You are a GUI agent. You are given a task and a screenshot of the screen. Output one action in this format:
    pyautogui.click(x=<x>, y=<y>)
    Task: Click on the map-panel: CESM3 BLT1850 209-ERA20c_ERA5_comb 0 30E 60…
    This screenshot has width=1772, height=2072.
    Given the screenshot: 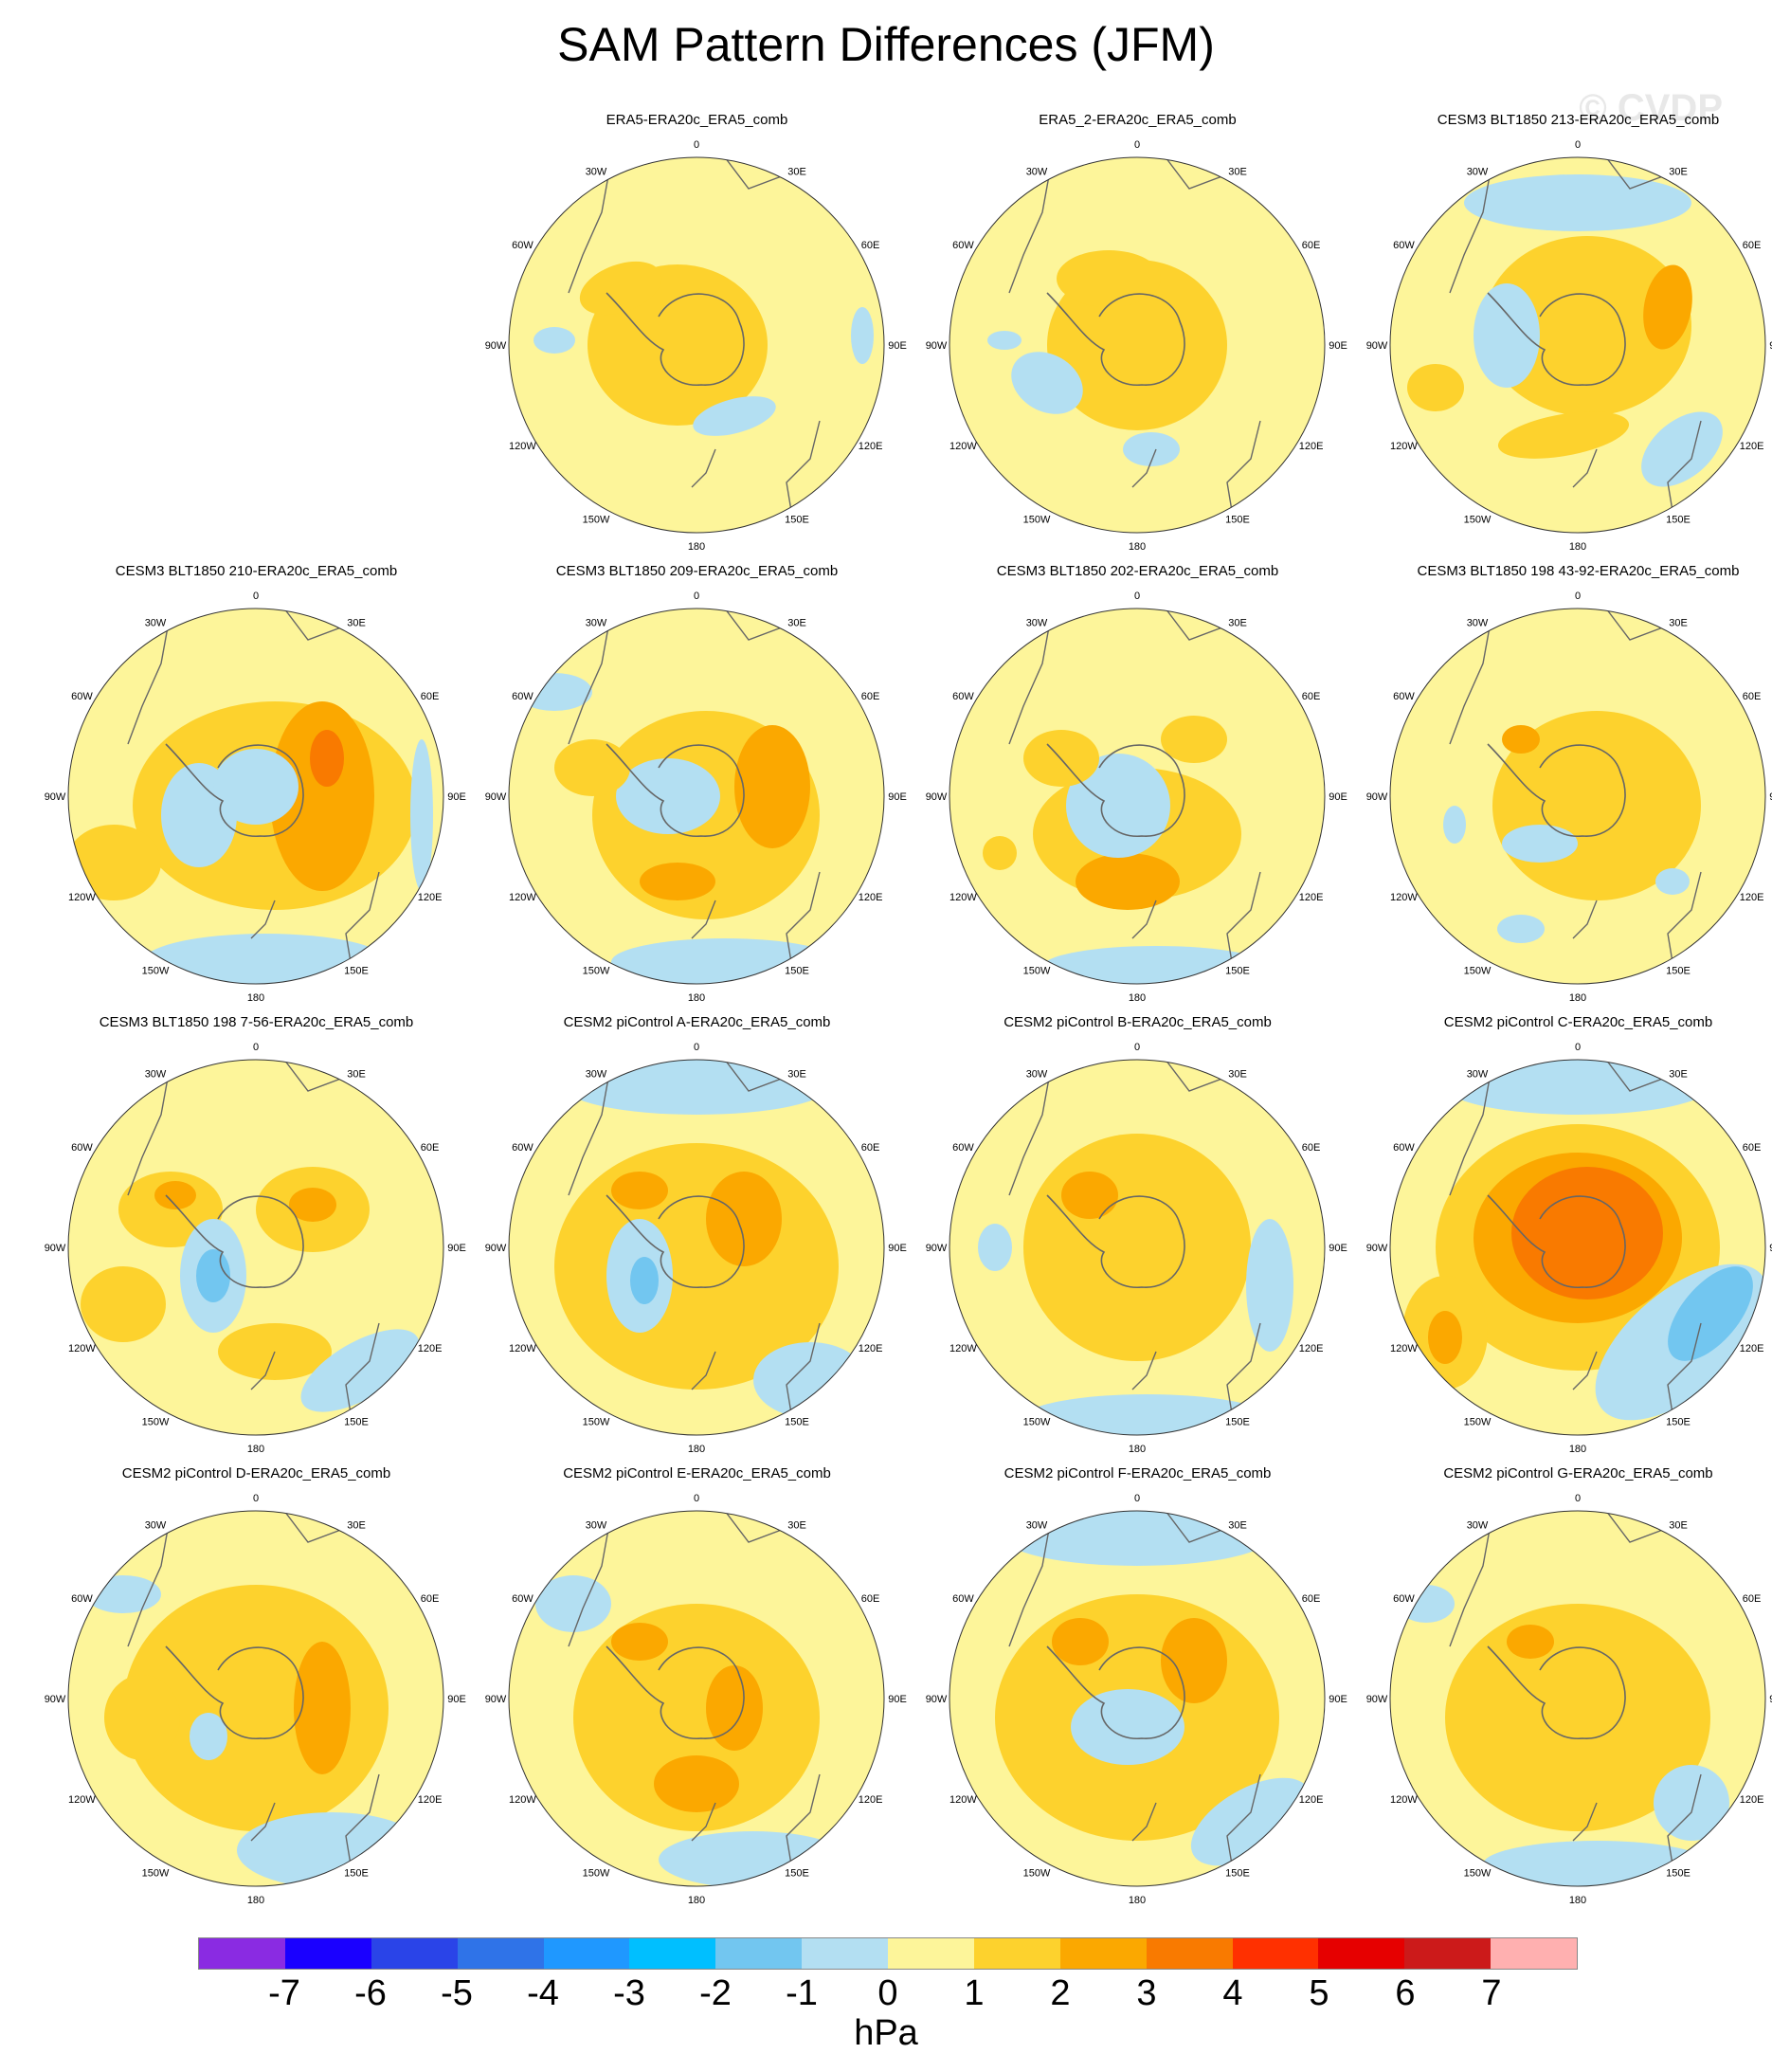 What is the action you would take?
    pyautogui.click(x=697, y=788)
    